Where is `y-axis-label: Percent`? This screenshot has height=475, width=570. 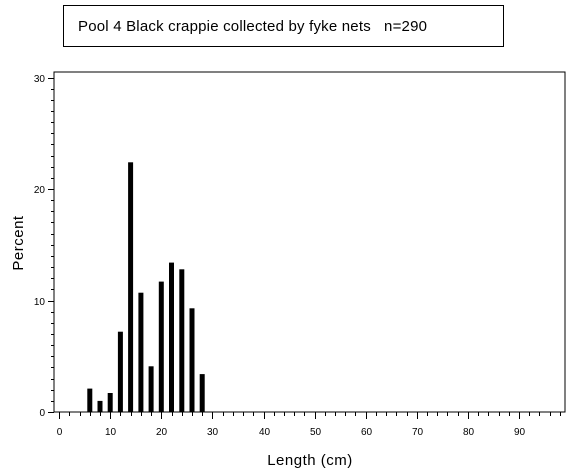 y-axis-label: Percent is located at coordinates (18, 243).